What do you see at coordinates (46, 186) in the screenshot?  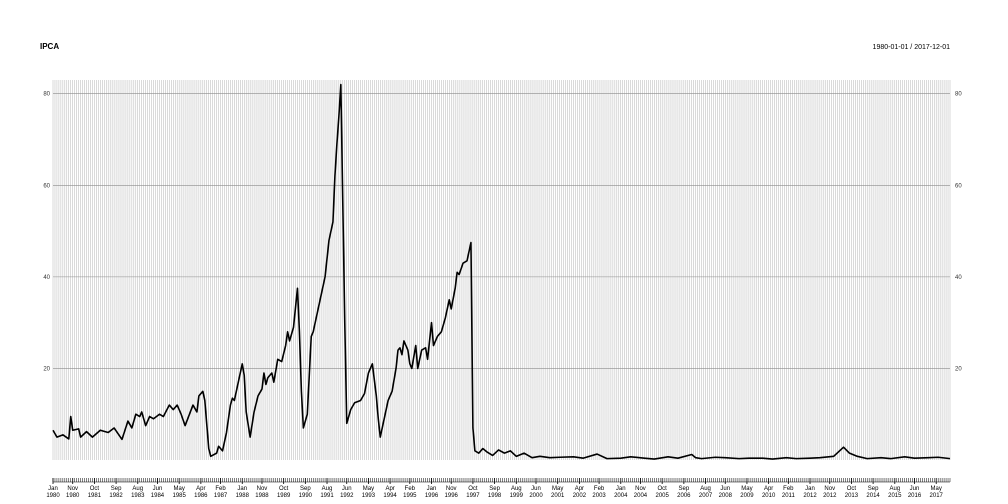 I see `y-tick-label-left: 60` at bounding box center [46, 186].